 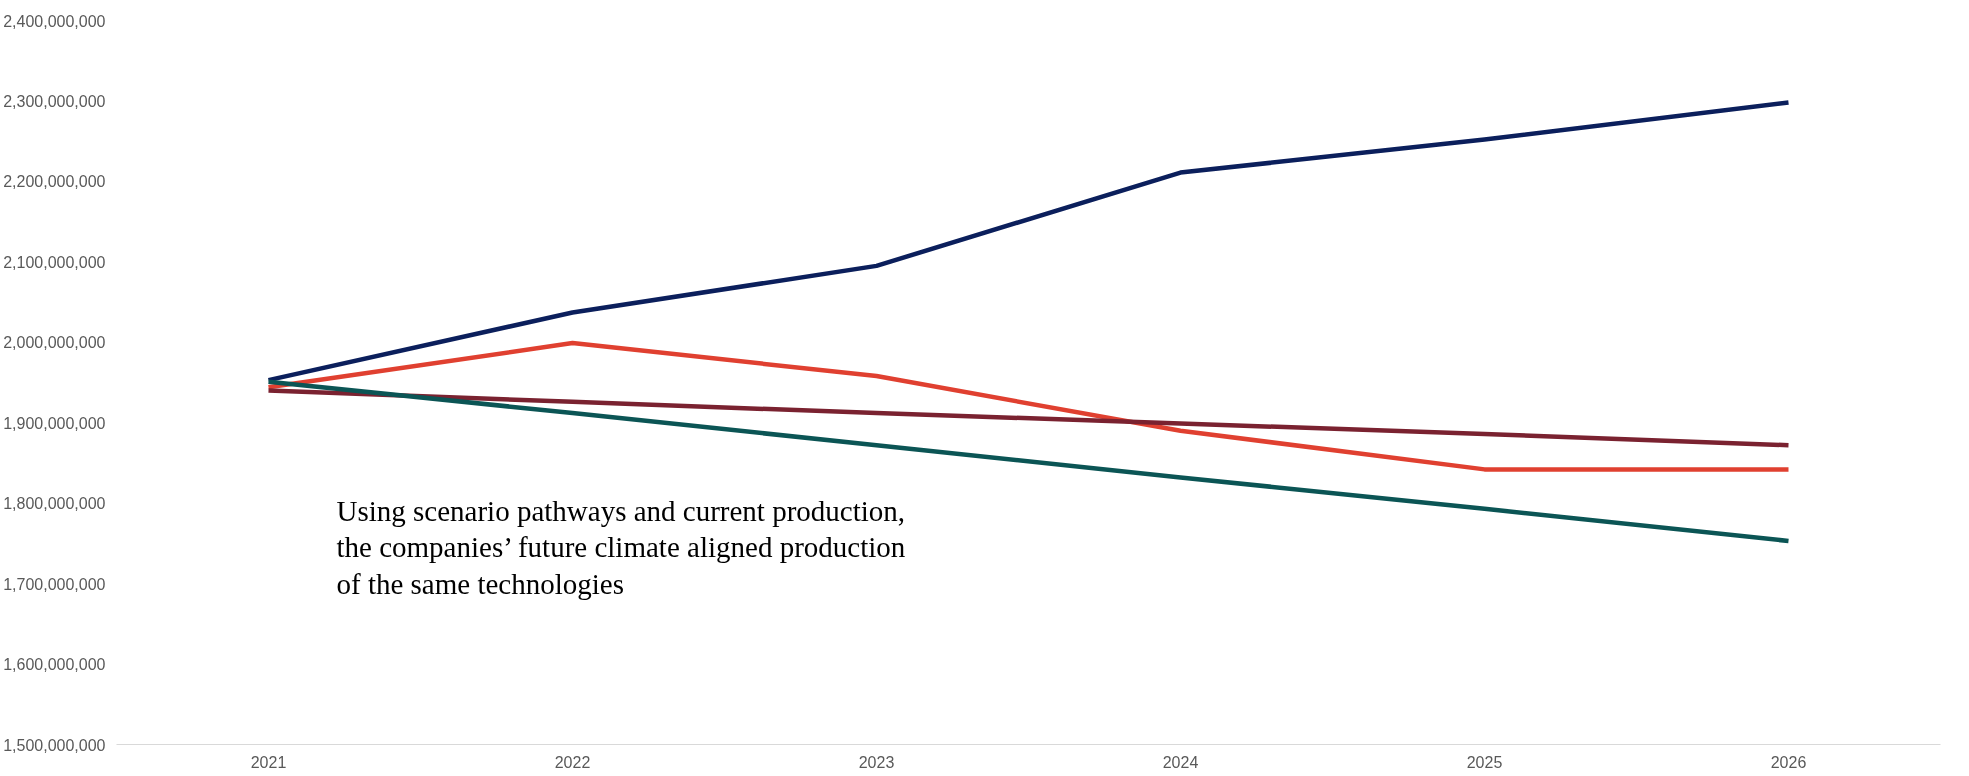 I want to click on y-tick-label: 1,700,000,000, so click(x=54, y=584).